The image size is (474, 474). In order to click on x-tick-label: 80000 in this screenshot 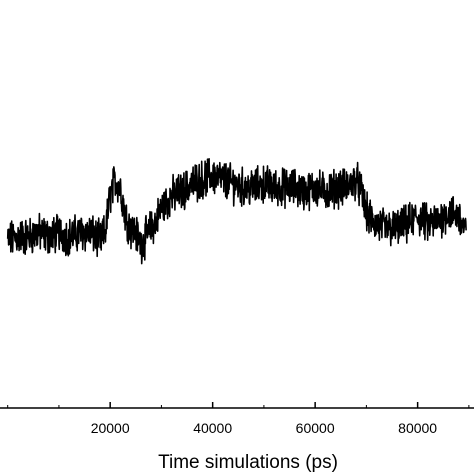, I will do `click(417, 428)`.